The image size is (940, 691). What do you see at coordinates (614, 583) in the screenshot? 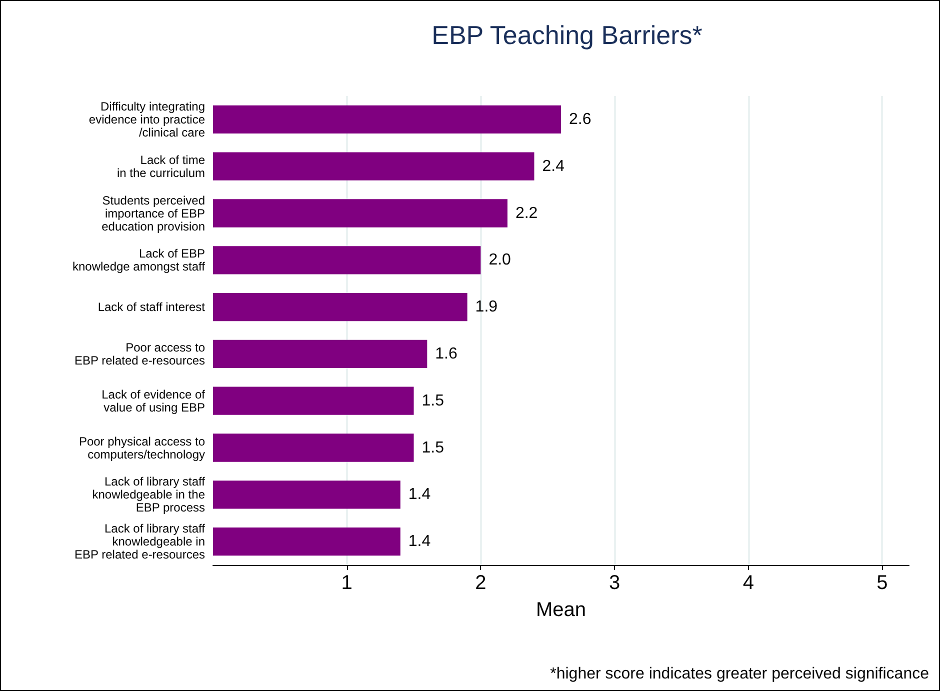
I see `x-tick-label: 3` at bounding box center [614, 583].